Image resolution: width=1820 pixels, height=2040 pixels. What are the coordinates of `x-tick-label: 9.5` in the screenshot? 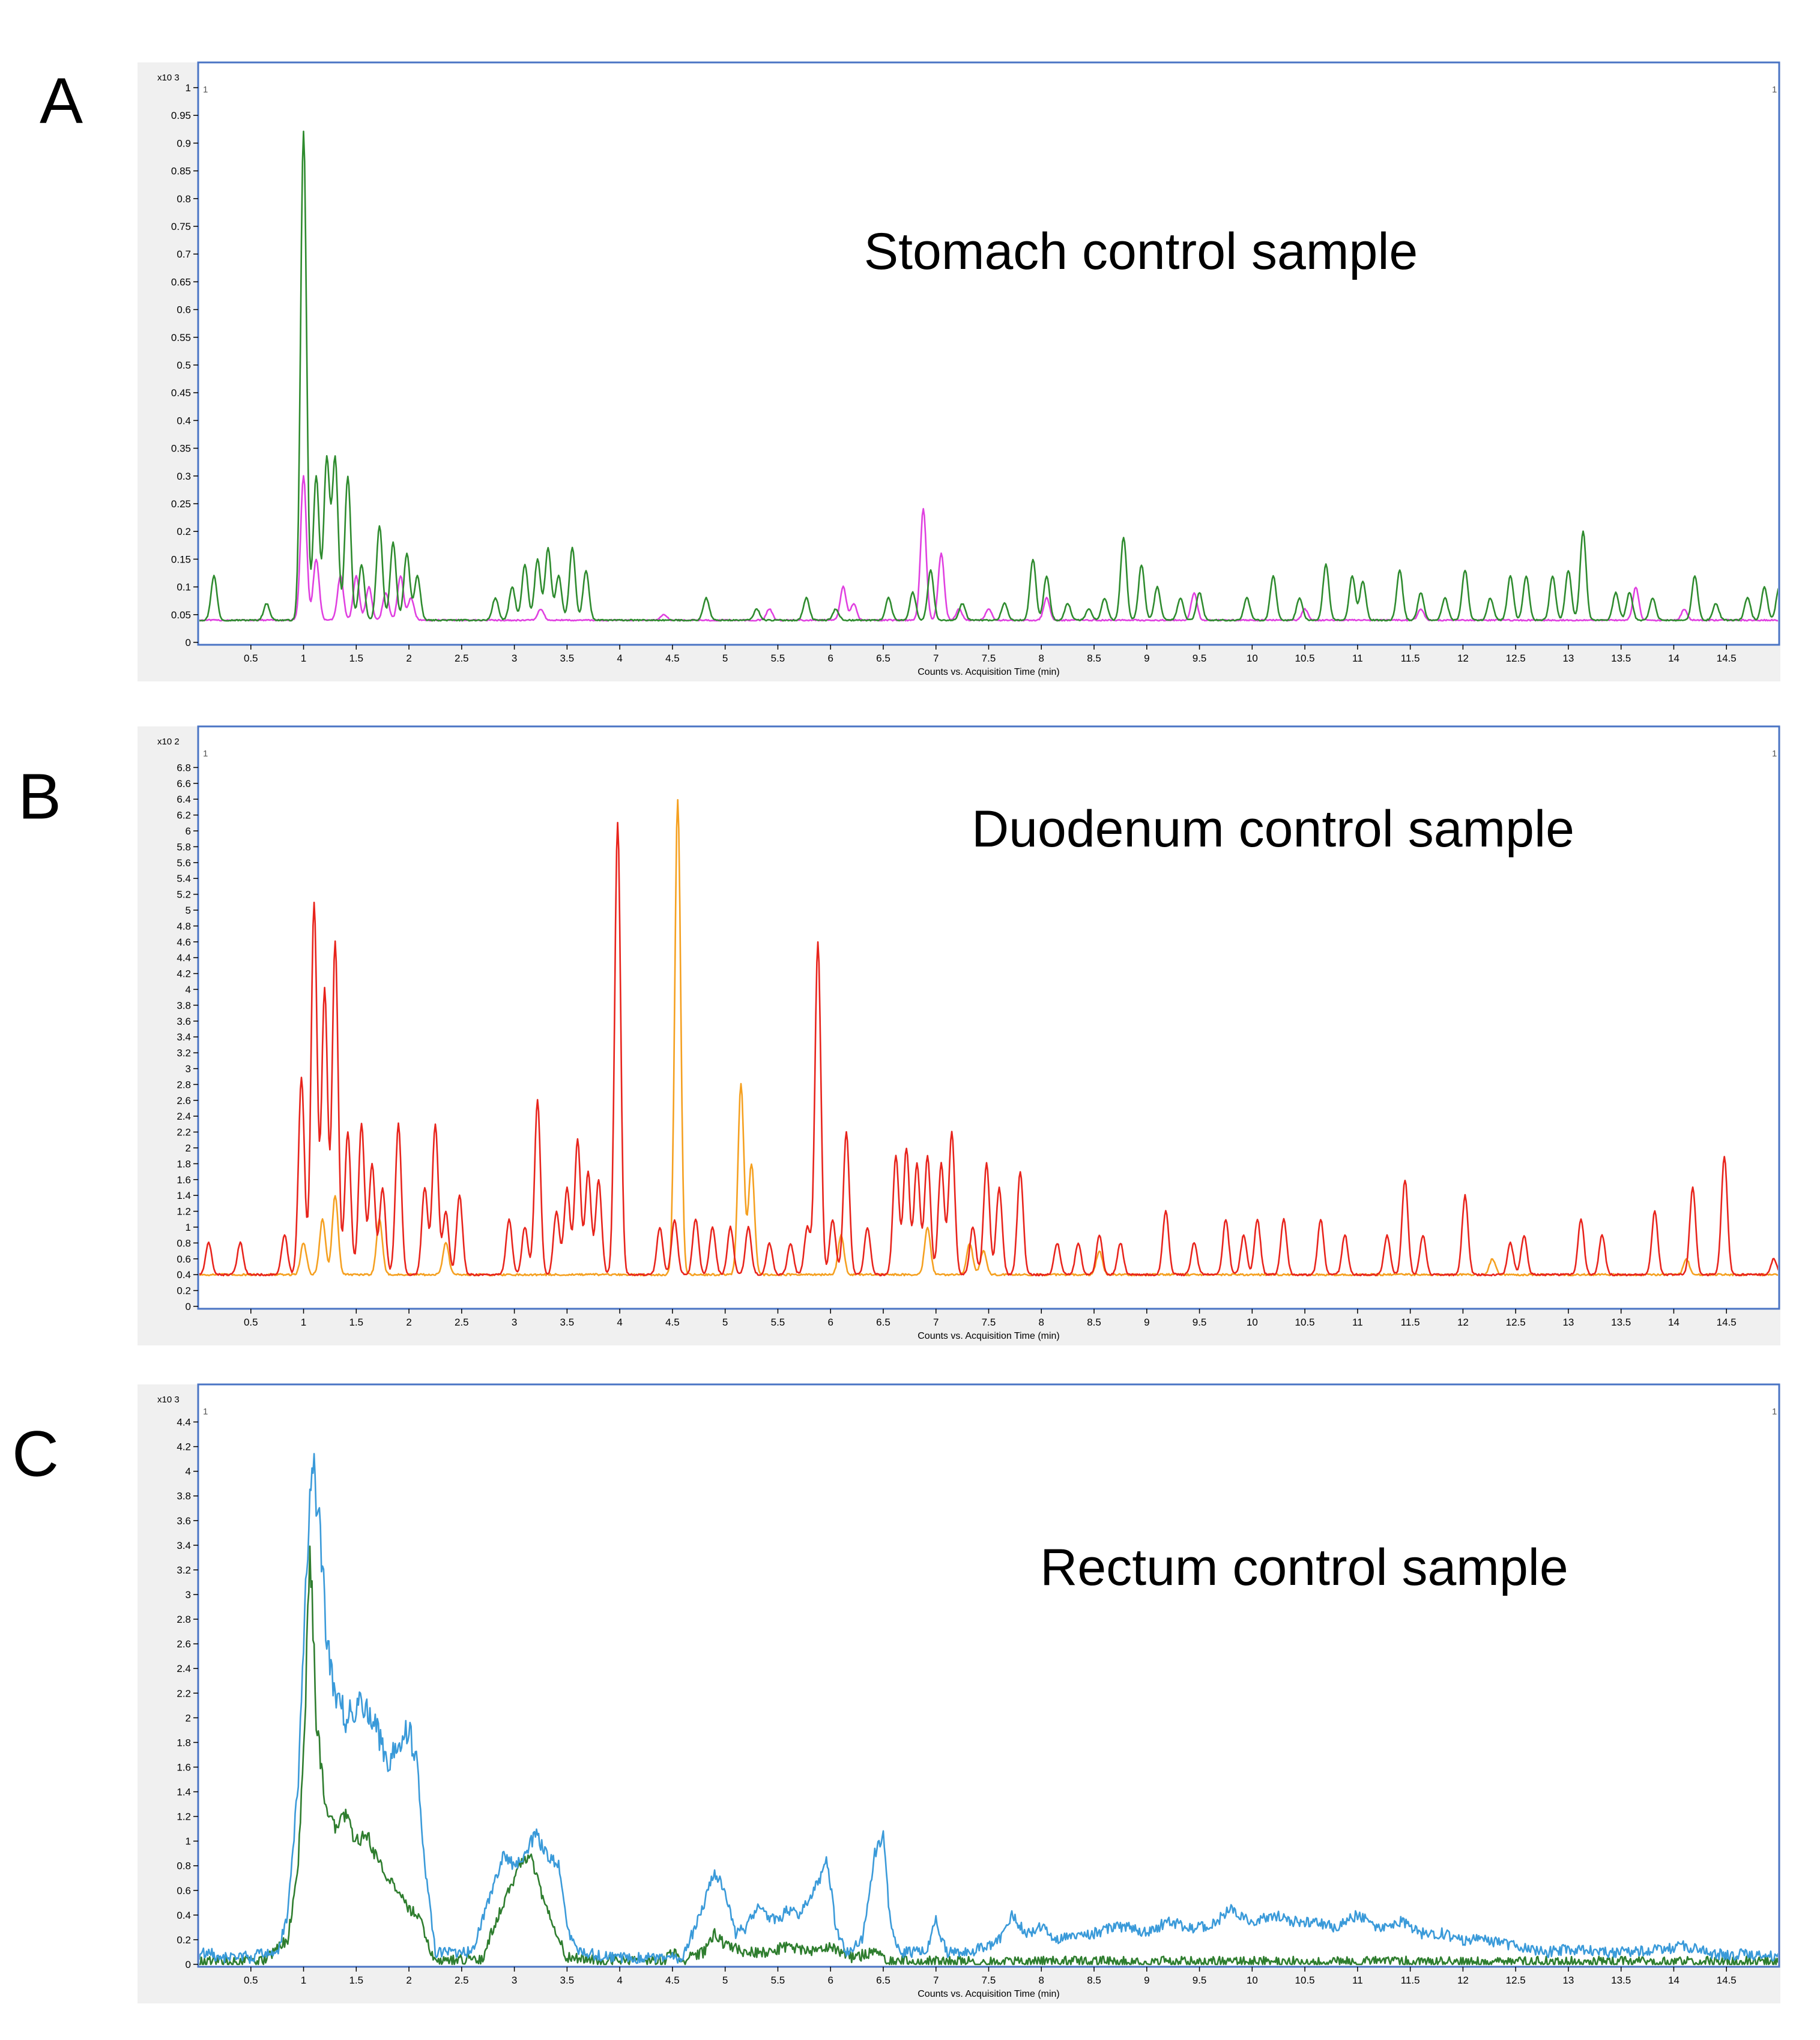 It's located at (1200, 1323).